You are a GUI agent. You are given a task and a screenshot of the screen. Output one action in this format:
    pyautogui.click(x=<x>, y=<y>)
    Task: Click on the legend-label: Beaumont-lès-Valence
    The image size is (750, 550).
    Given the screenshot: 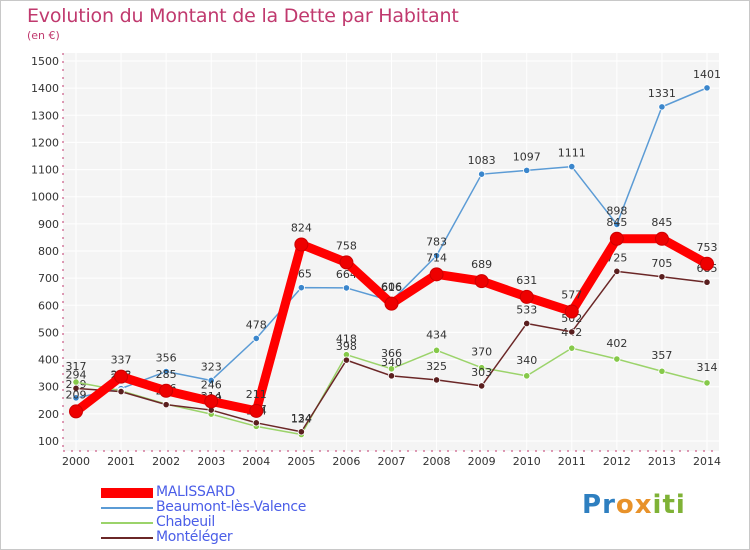 What is the action you would take?
    pyautogui.click(x=231, y=507)
    